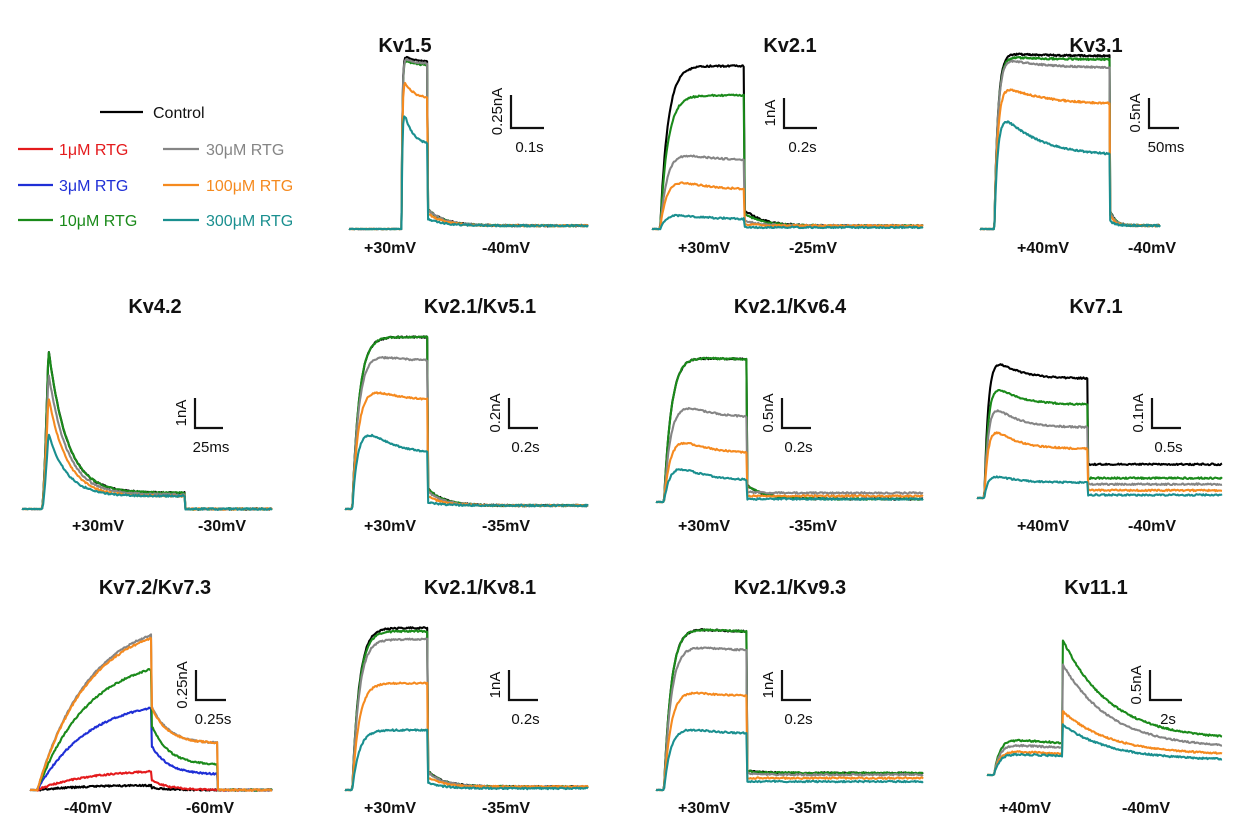 Image resolution: width=1233 pixels, height=828 pixels. I want to click on panel-kv11-1: Kv11.1 0.5nA 2s +40mV -40mV, so click(1104, 697).